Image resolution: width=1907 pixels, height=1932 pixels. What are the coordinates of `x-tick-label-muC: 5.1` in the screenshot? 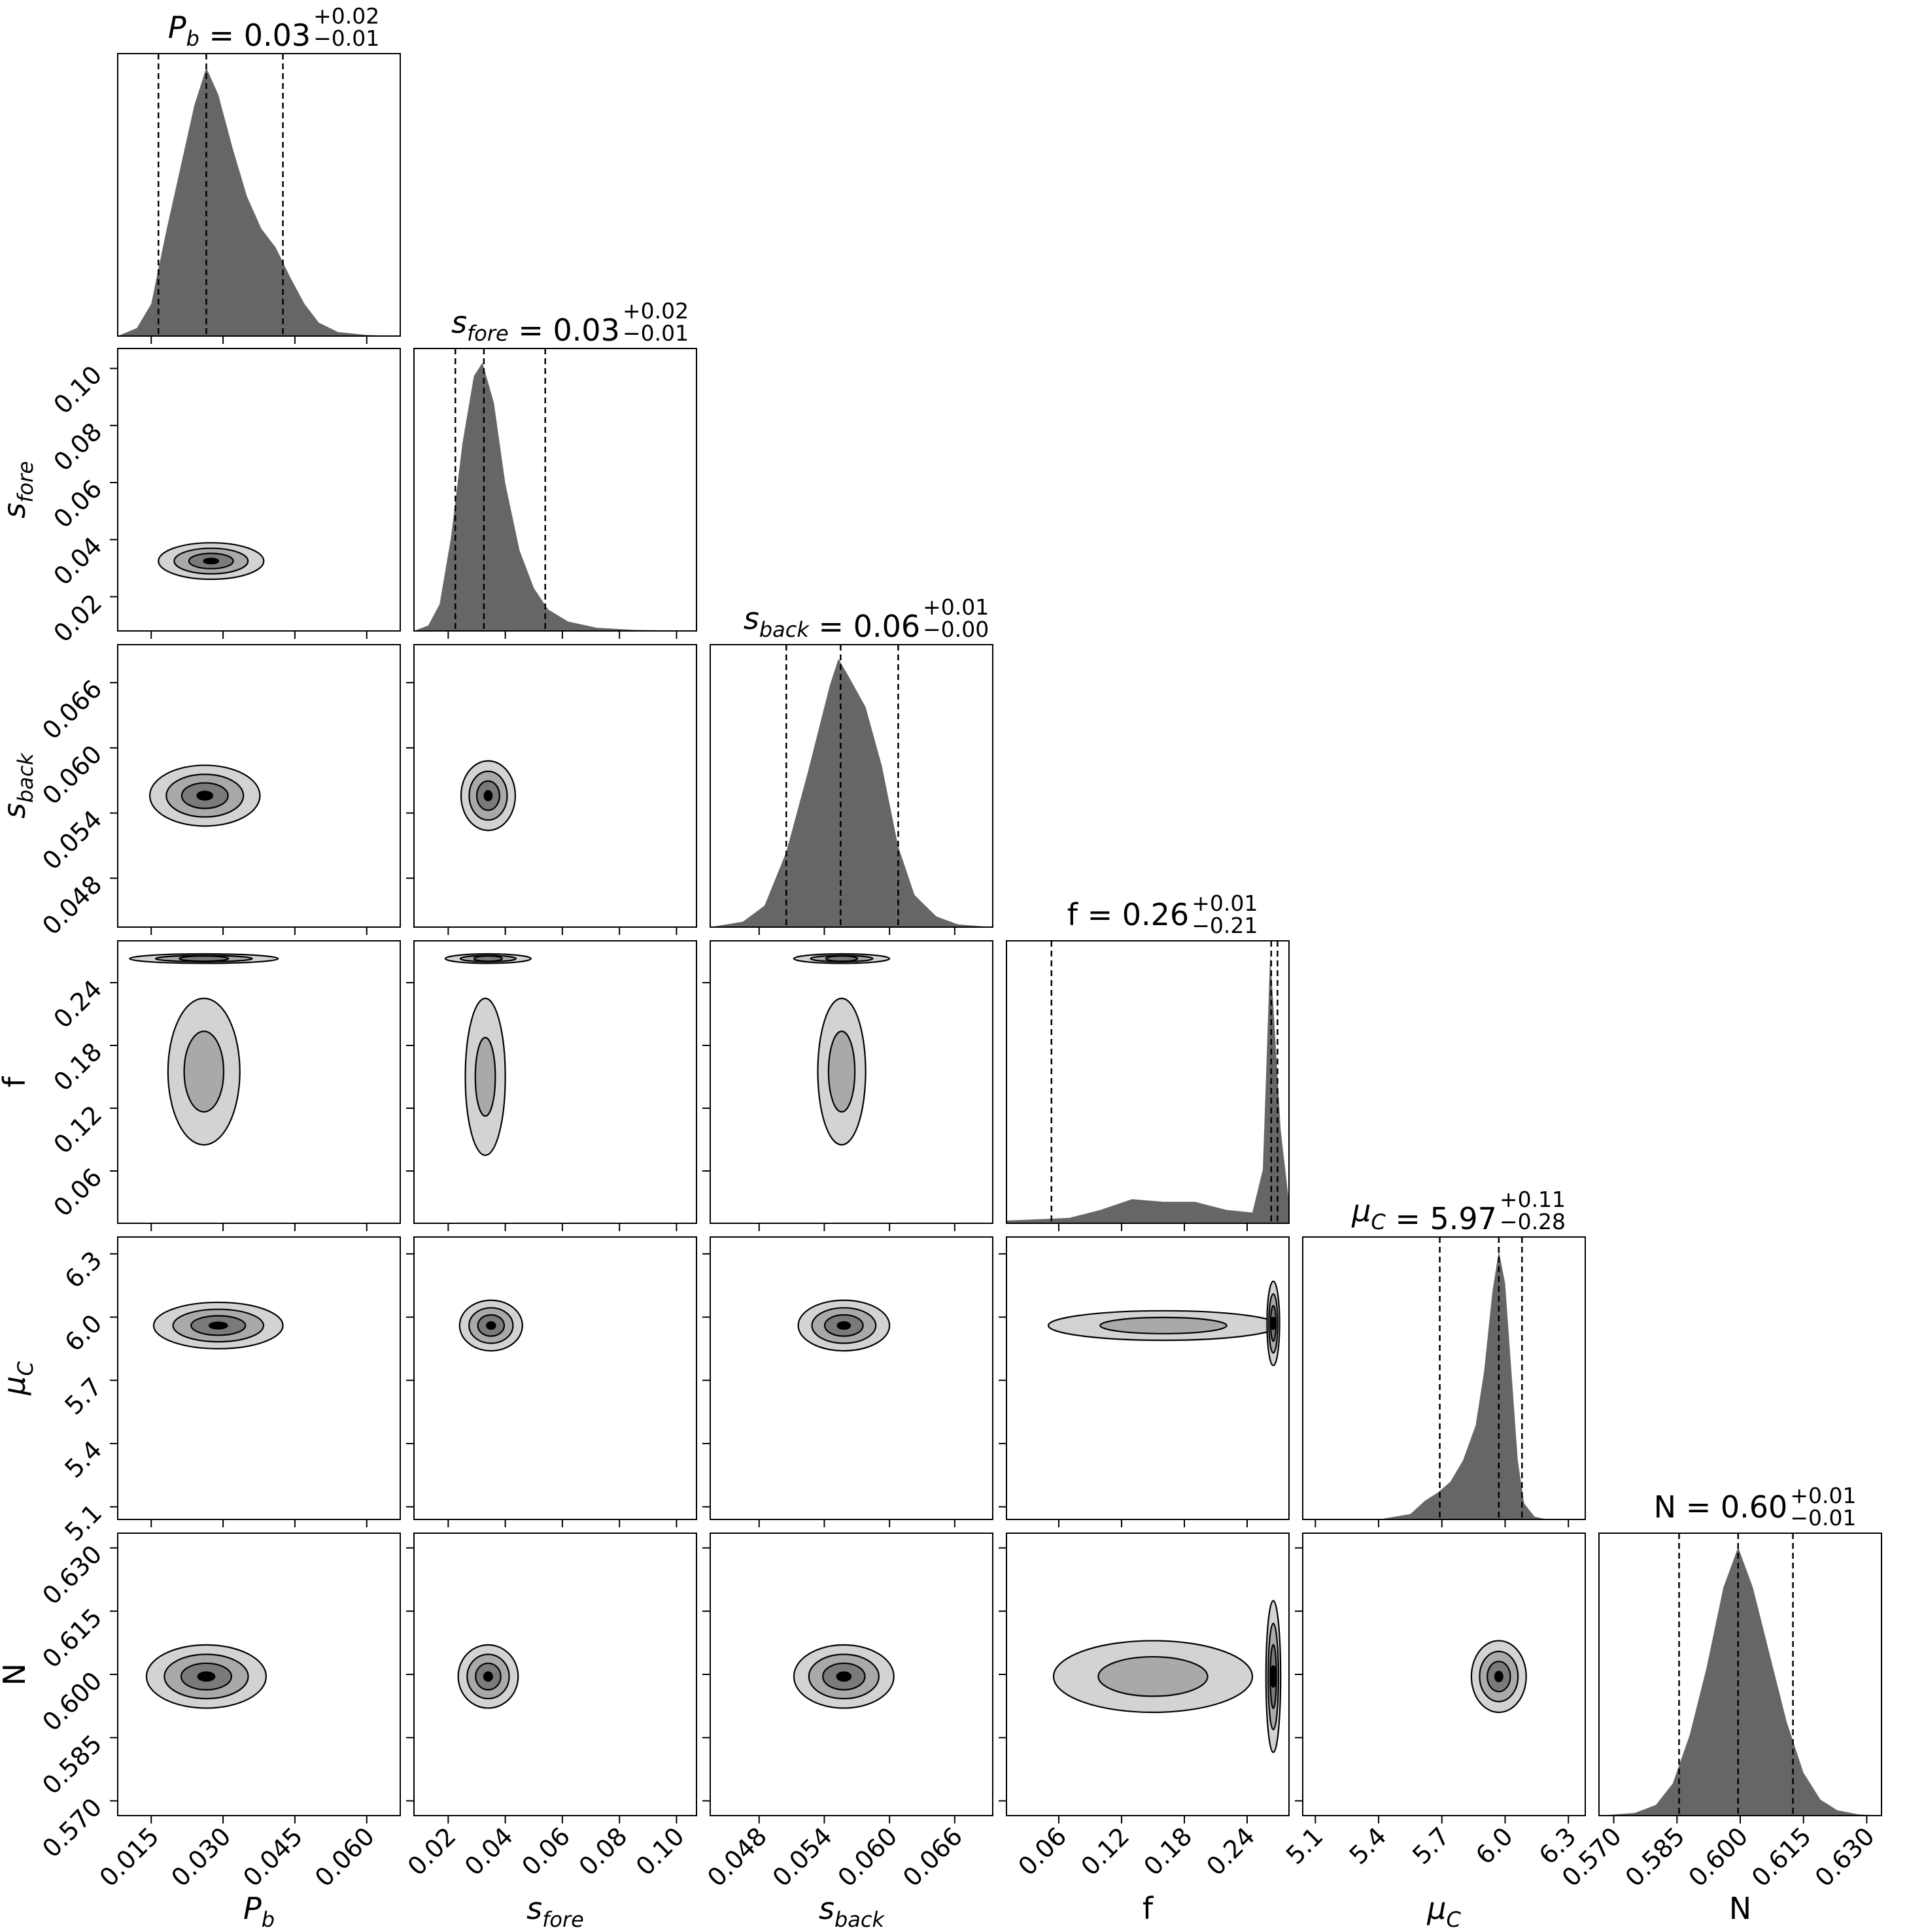 It's located at (1305, 1846).